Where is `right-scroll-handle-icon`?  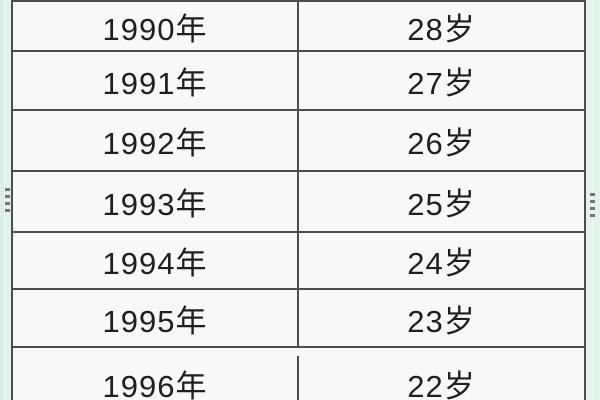 right-scroll-handle-icon is located at coordinates (592, 206).